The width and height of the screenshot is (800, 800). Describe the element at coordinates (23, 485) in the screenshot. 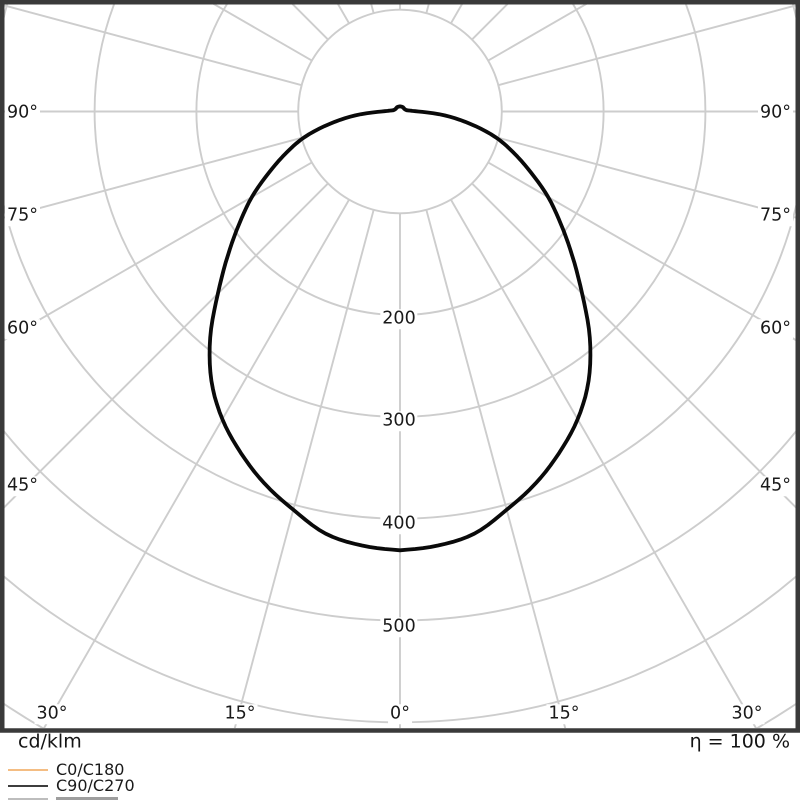

I see `gamma-label-left-45: 45°` at that location.